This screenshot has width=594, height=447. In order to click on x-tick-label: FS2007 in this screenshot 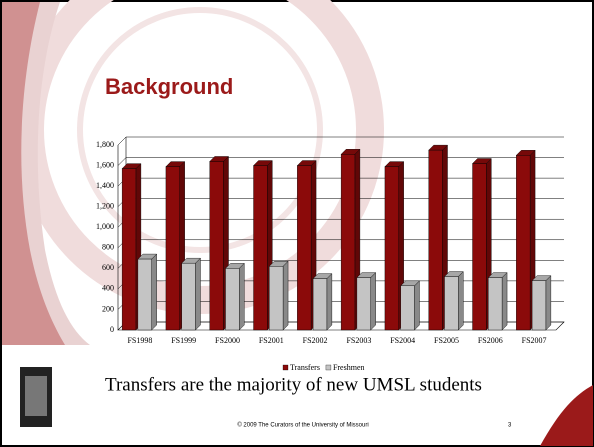, I will do `click(534, 340)`.